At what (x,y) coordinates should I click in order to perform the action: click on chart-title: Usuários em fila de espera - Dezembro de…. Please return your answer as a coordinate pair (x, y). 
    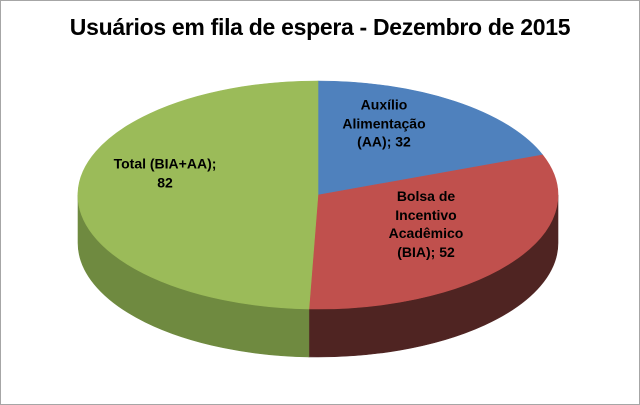
    Looking at the image, I should click on (320, 27).